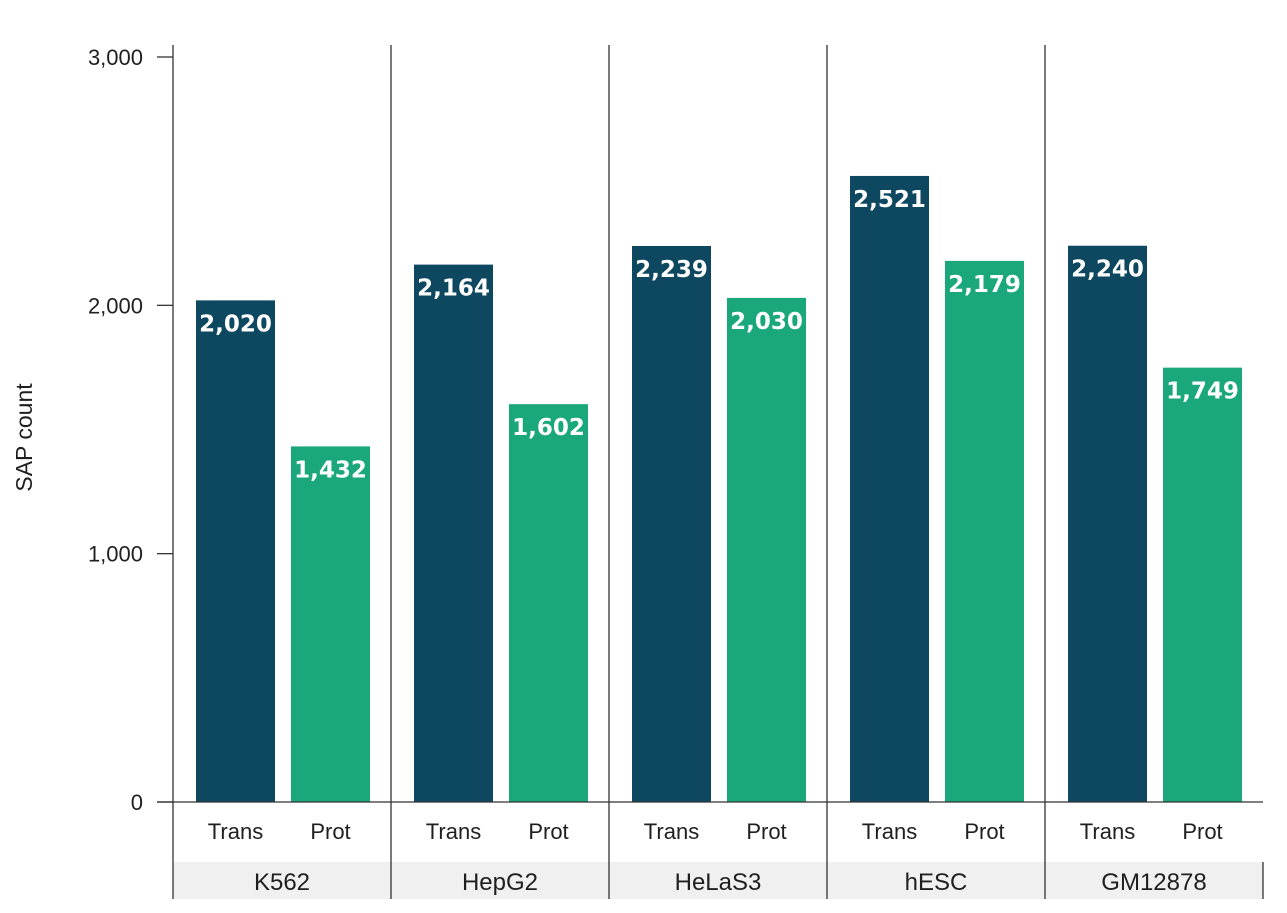 This screenshot has height=913, width=1287. What do you see at coordinates (137, 802) in the screenshot?
I see `y-tick-label: 0` at bounding box center [137, 802].